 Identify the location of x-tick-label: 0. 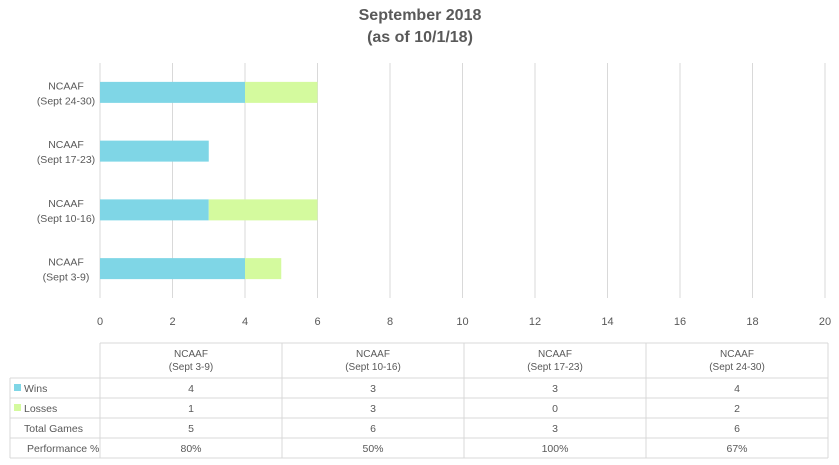
(100, 322).